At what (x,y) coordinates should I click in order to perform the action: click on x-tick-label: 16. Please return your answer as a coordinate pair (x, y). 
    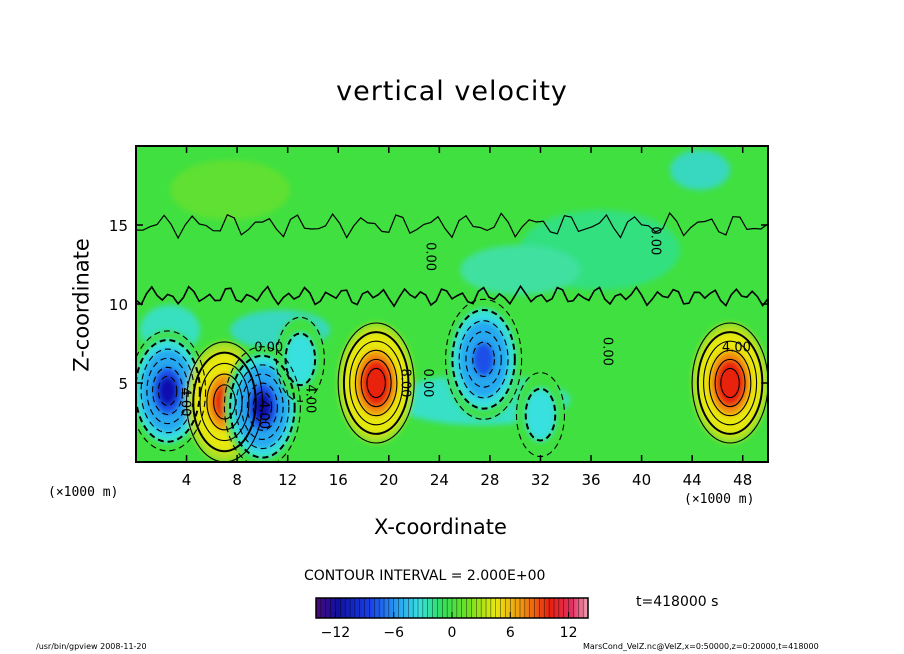
    Looking at the image, I should click on (338, 480).